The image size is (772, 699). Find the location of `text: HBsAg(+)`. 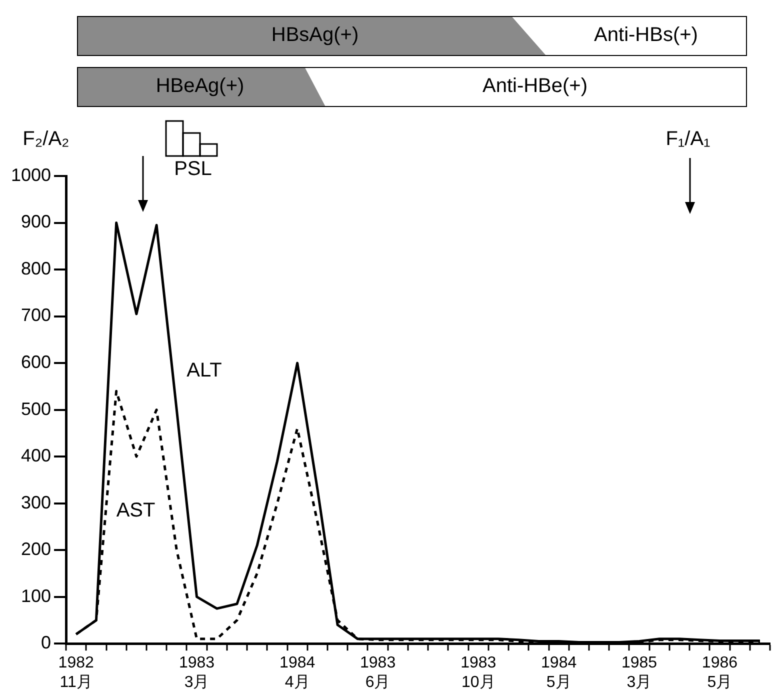

text: HBsAg(+) is located at coordinates (315, 35).